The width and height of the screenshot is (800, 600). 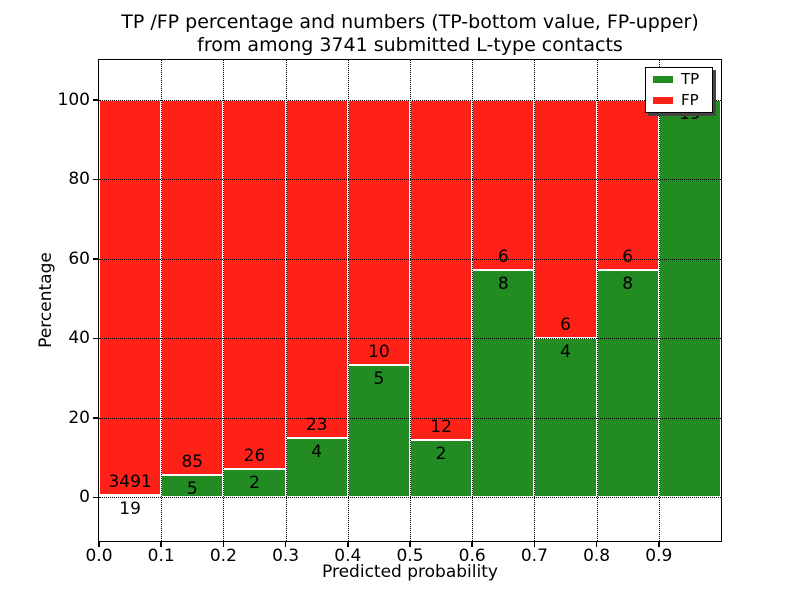 I want to click on fp-color-swatch, so click(x=663, y=100).